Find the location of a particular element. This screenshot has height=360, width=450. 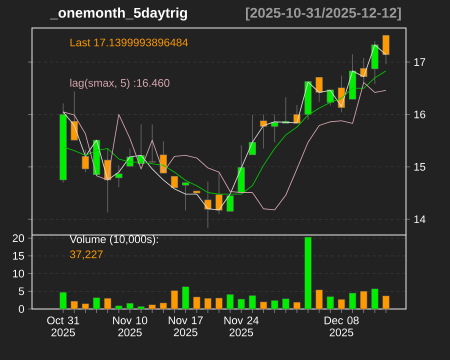

y-tick-label: 0 is located at coordinates (21, 309).